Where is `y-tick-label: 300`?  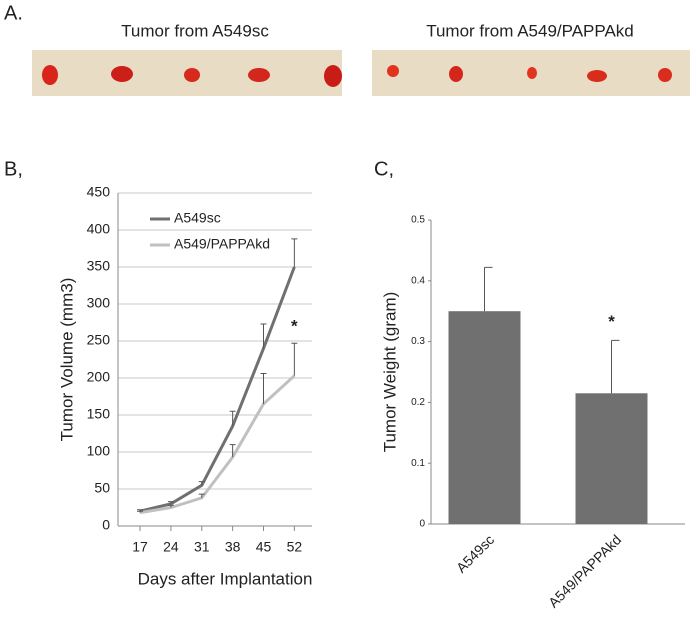 y-tick-label: 300 is located at coordinates (99, 303).